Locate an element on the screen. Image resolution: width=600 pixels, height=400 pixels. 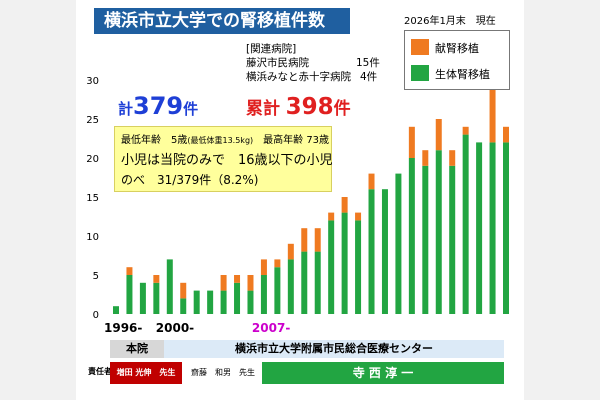
x-axis-label: 1996- is located at coordinates (123, 328).